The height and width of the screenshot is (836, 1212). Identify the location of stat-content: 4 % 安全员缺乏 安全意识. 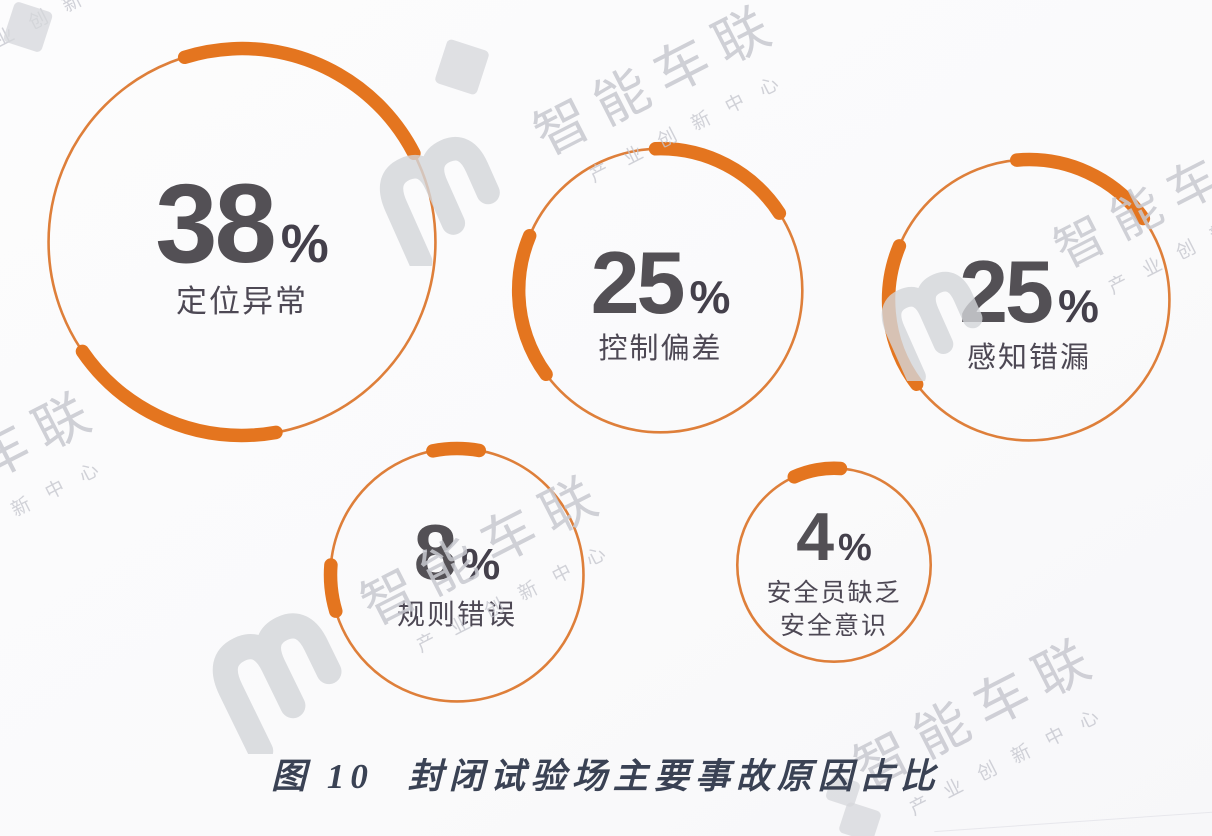
(834, 565).